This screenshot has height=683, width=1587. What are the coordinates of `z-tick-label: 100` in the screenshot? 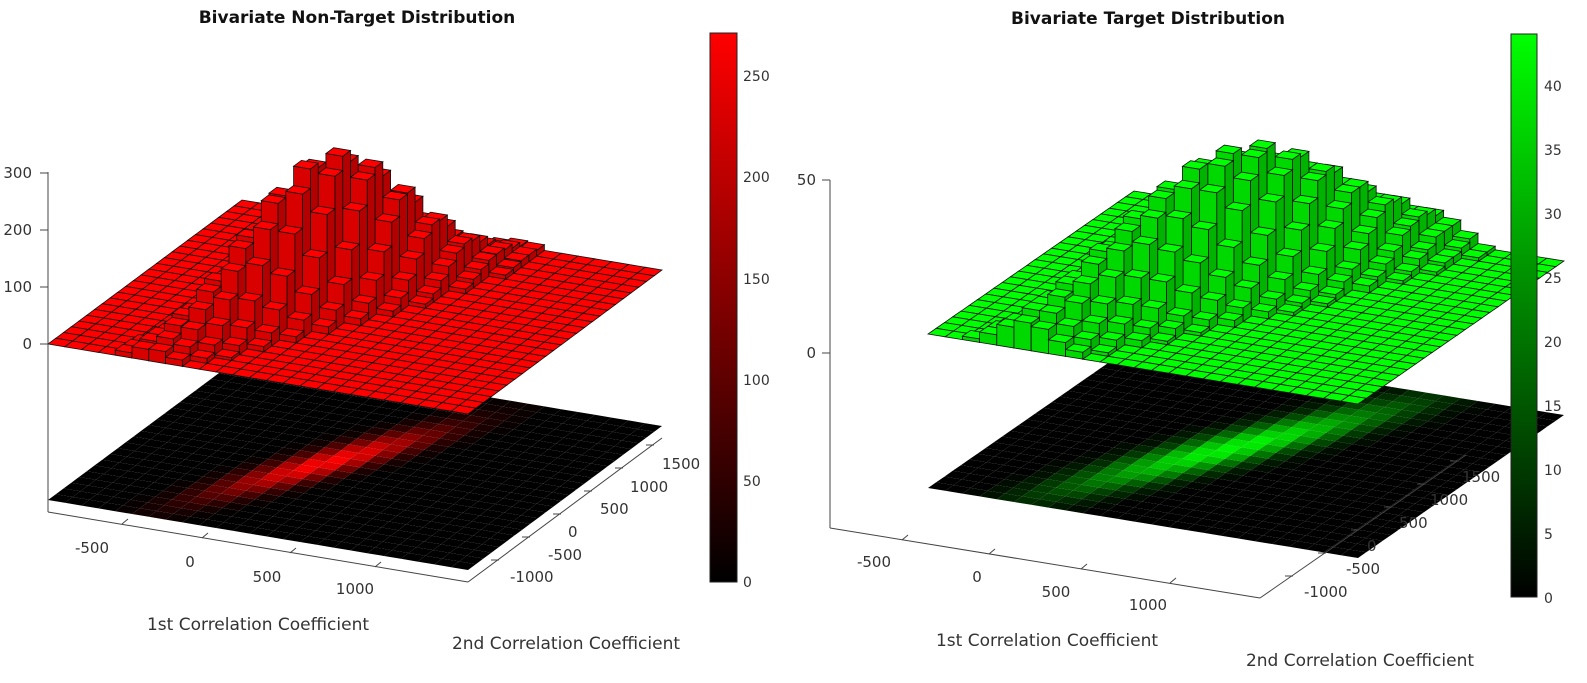 It's located at (17, 287).